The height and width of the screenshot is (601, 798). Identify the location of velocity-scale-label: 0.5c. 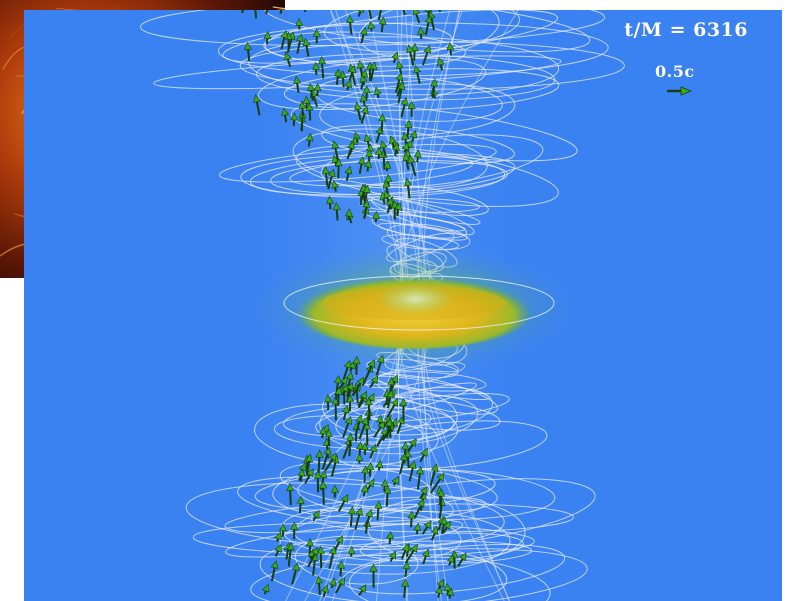
(675, 71).